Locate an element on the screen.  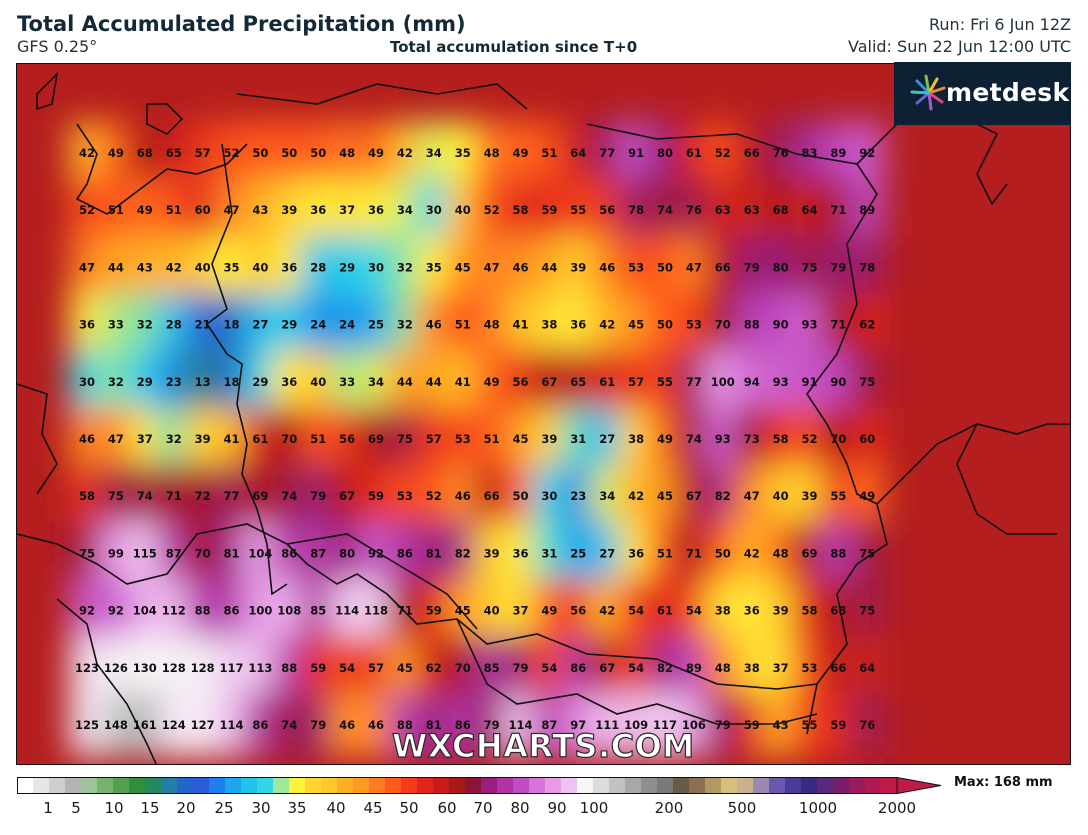
grid-value: 74 is located at coordinates (289, 725).